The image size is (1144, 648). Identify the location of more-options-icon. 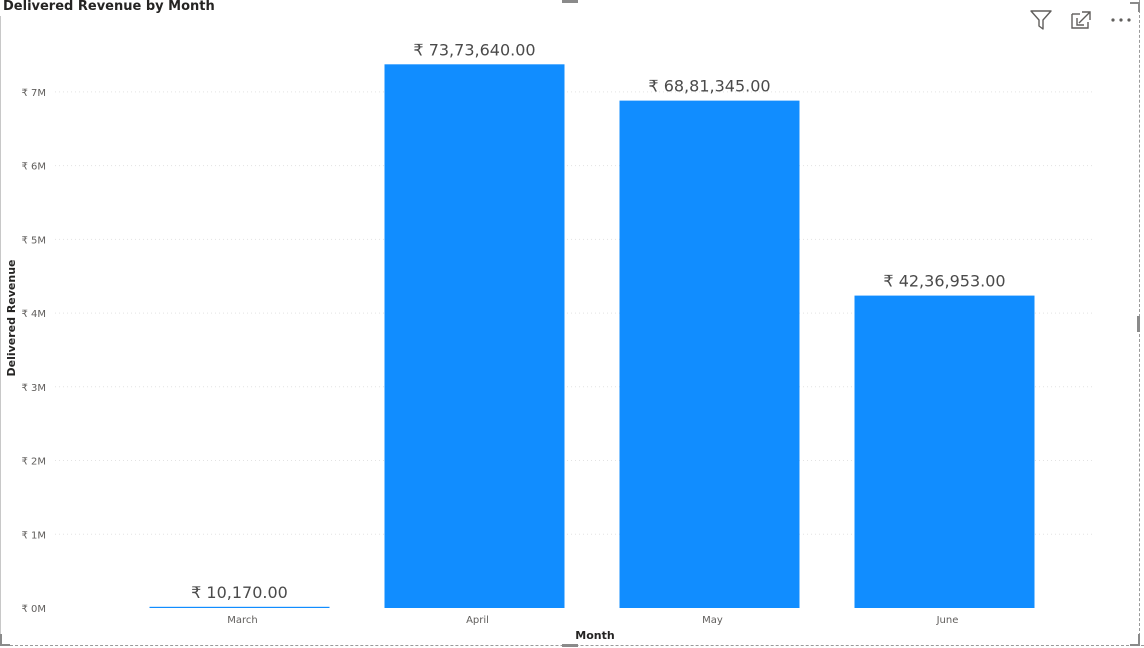
(1121, 20).